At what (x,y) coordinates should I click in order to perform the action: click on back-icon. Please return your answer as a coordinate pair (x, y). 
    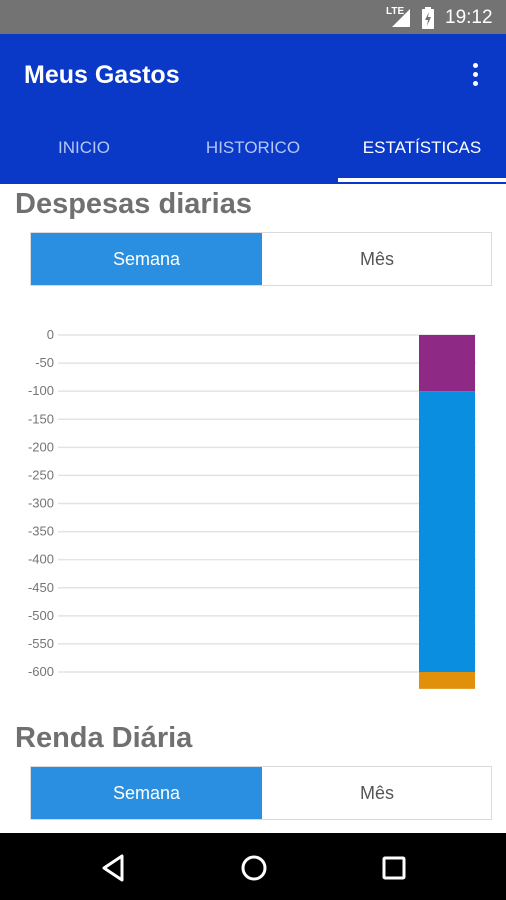
    Looking at the image, I should click on (114, 868).